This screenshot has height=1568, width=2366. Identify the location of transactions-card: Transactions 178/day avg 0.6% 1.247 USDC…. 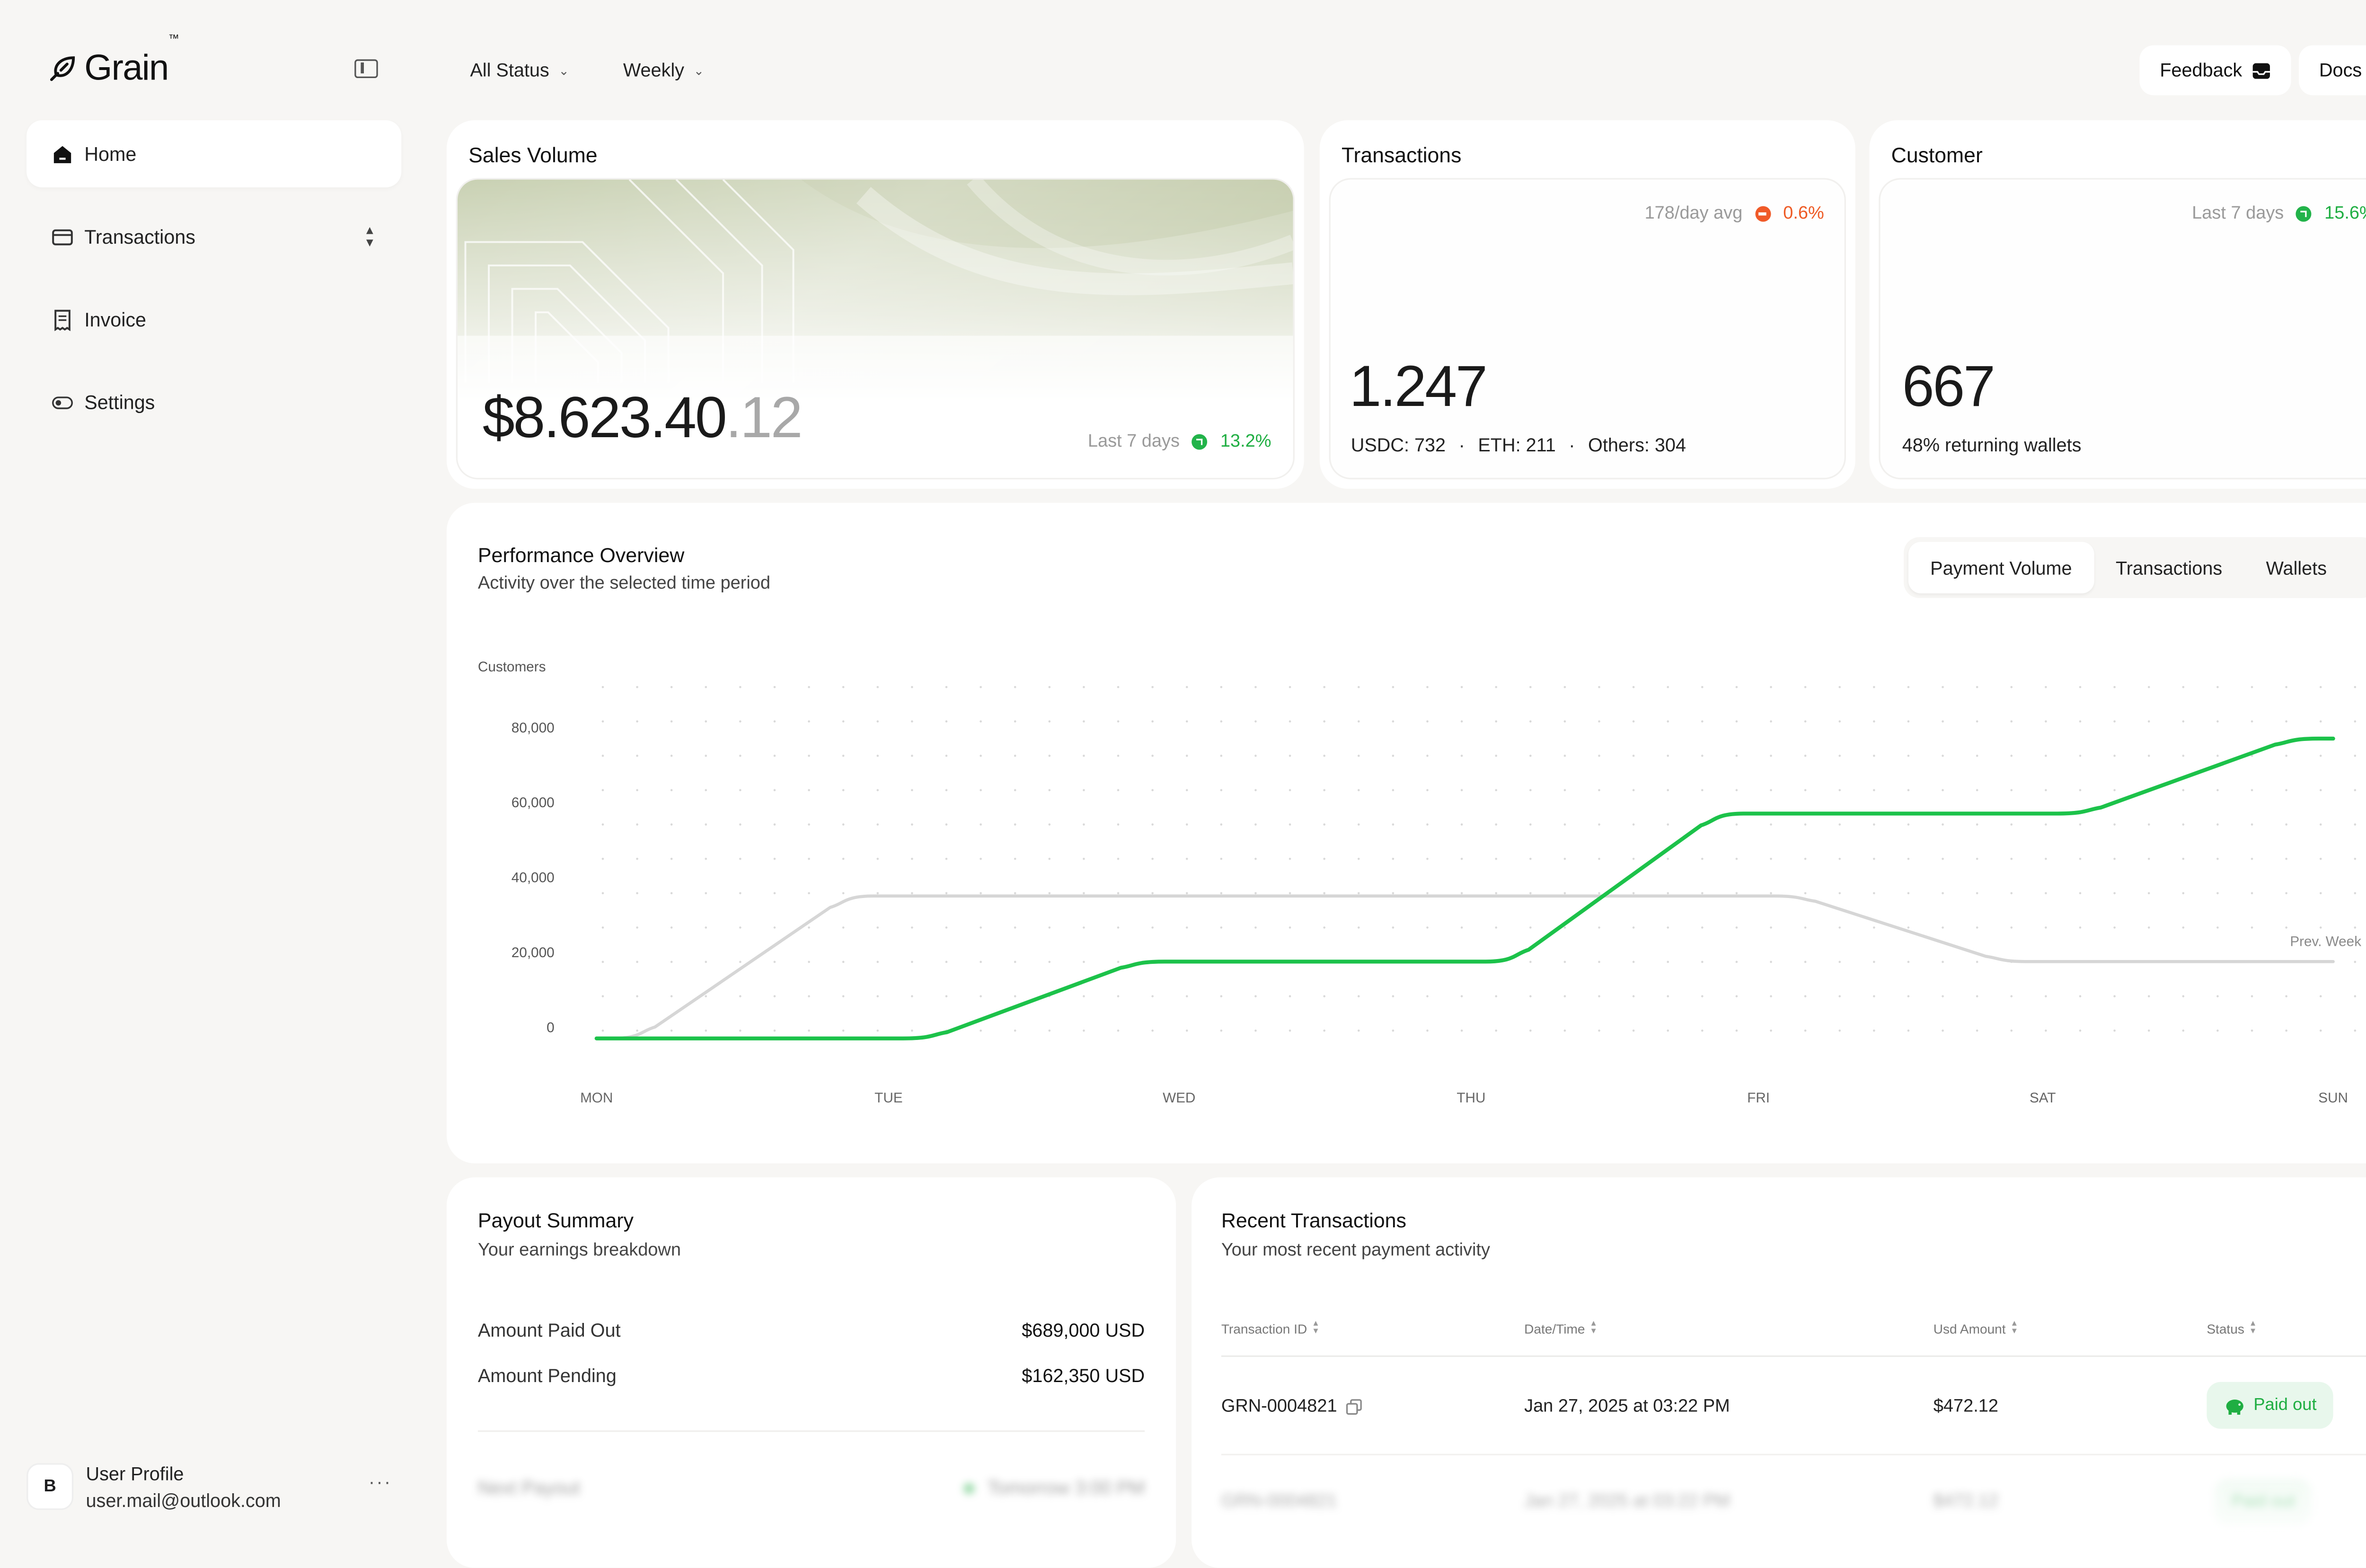
(1587, 304).